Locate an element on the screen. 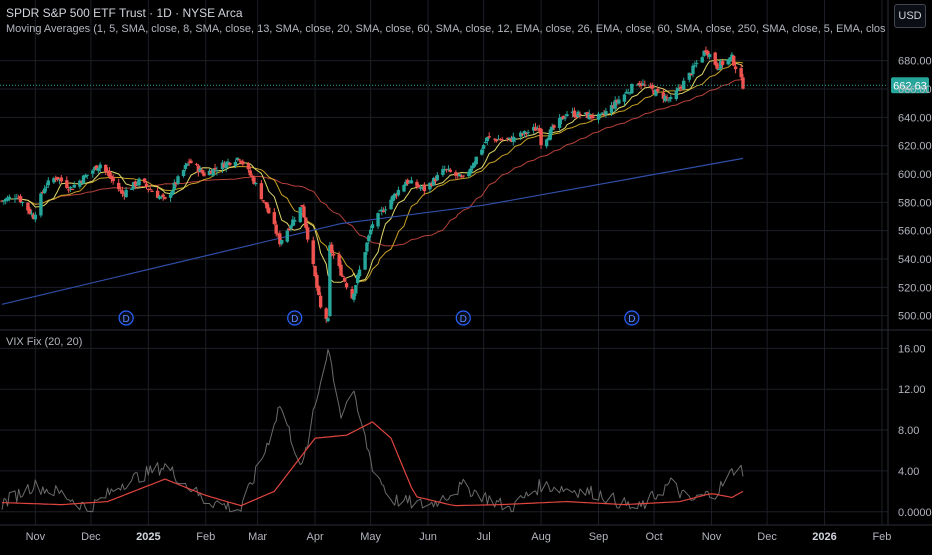  vix-fix-legend: VIX Fix (20, 20) is located at coordinates (44, 342).